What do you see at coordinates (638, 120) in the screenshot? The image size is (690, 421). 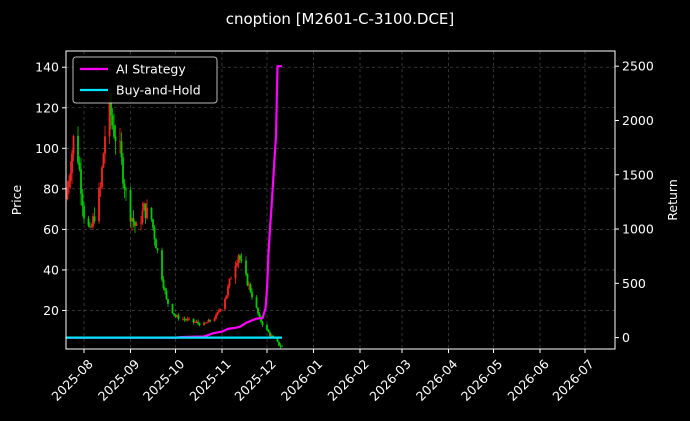 I see `right-y-tick-label: 2000` at bounding box center [638, 120].